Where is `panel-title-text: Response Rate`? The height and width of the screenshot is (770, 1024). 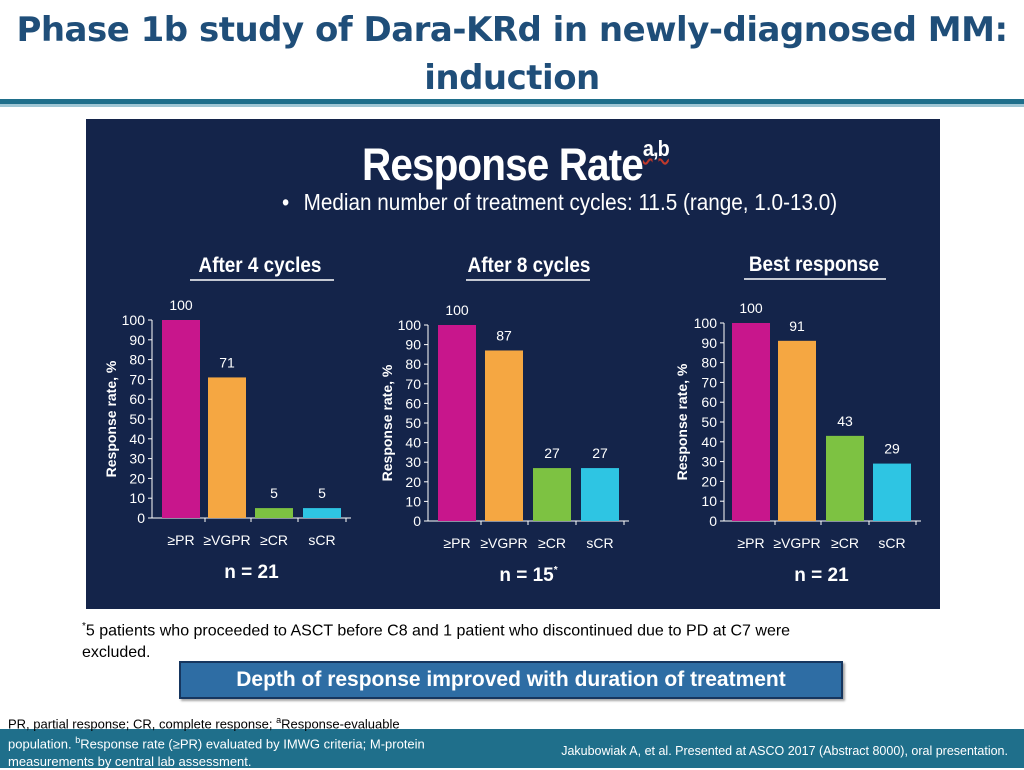
panel-title-text: Response Rate is located at coordinates (503, 164).